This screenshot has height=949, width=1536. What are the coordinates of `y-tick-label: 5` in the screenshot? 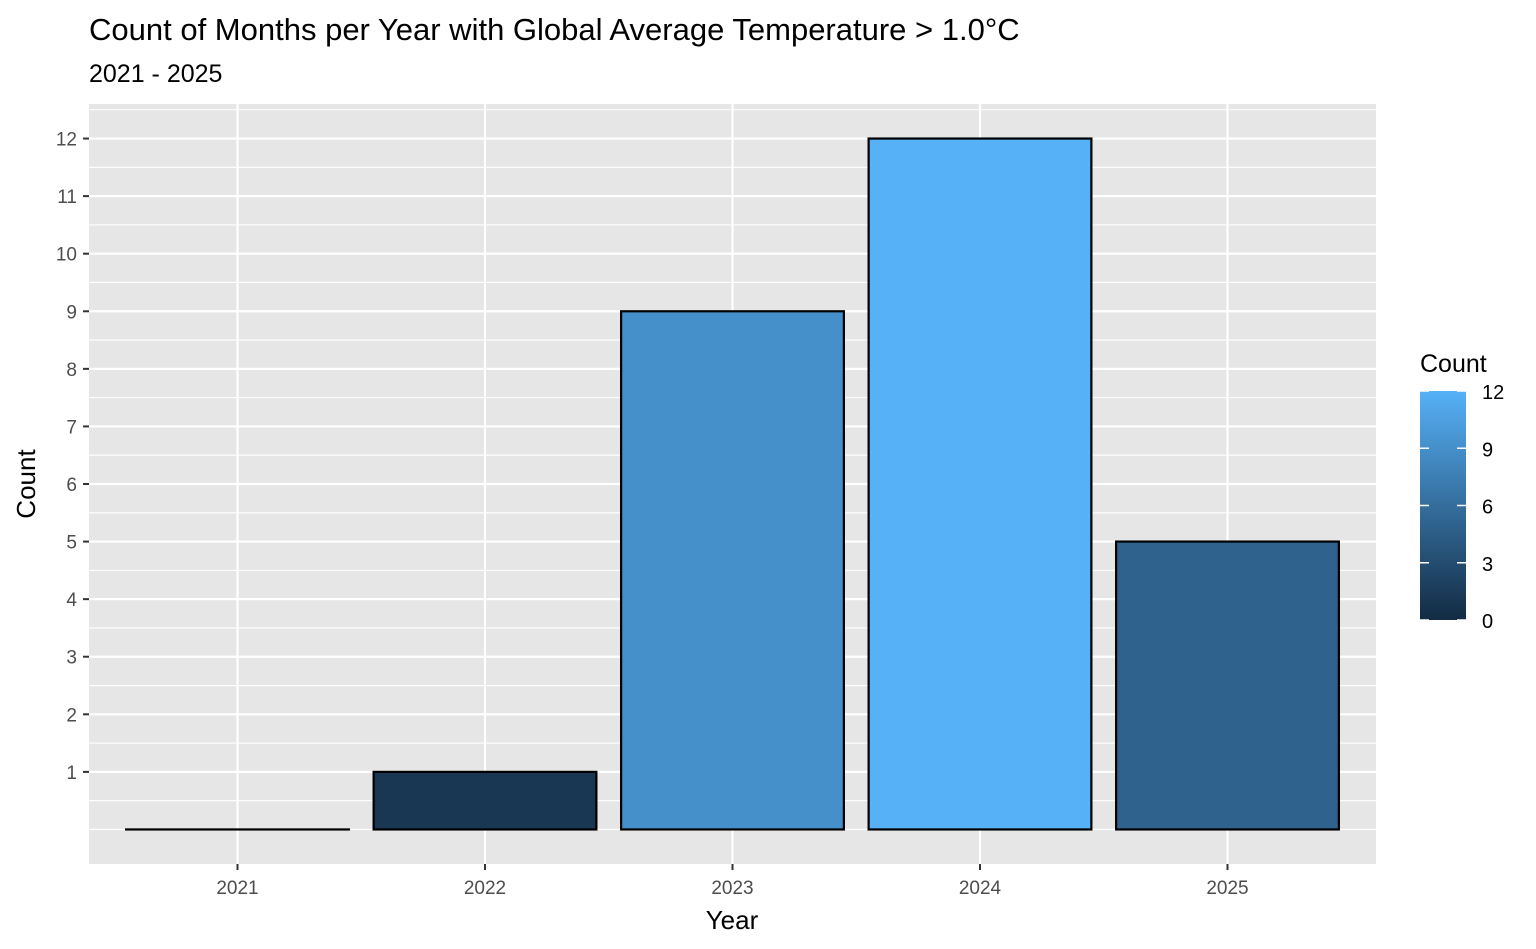 It's located at (71, 543).